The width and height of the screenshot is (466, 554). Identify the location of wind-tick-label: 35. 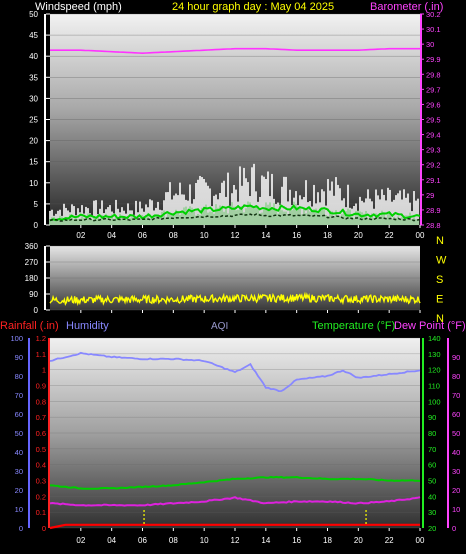
(33, 77).